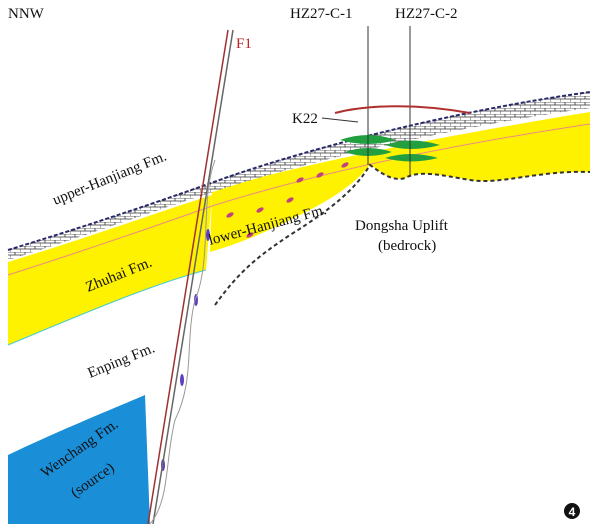 This screenshot has width=591, height=524. I want to click on well-label: HZ27-C-1, so click(321, 14).